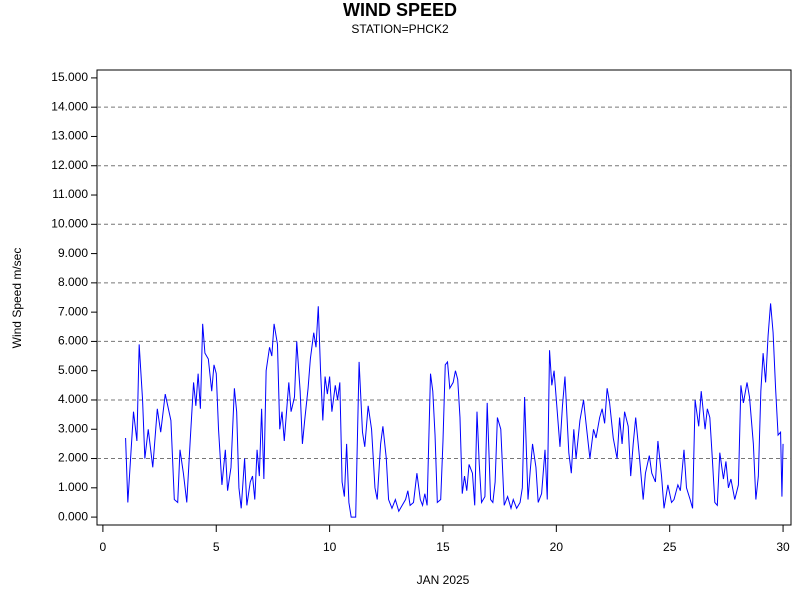 Image resolution: width=800 pixels, height=600 pixels. I want to click on x-tick-label: 25, so click(670, 547).